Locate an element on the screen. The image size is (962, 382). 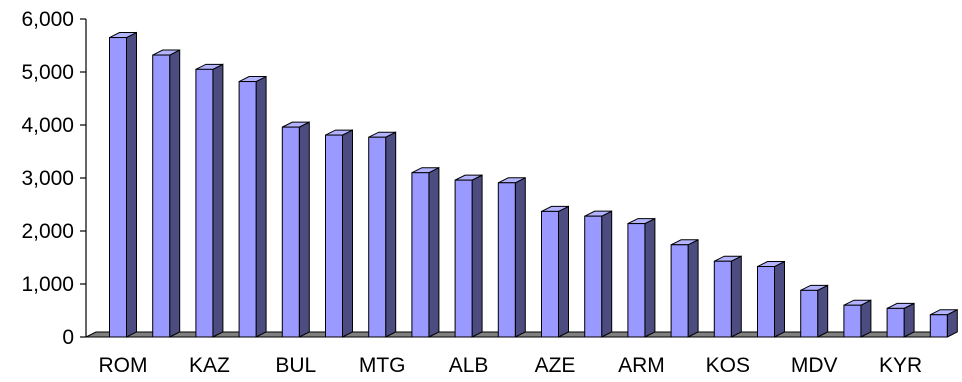
x-category-label: BUL is located at coordinates (295, 365).